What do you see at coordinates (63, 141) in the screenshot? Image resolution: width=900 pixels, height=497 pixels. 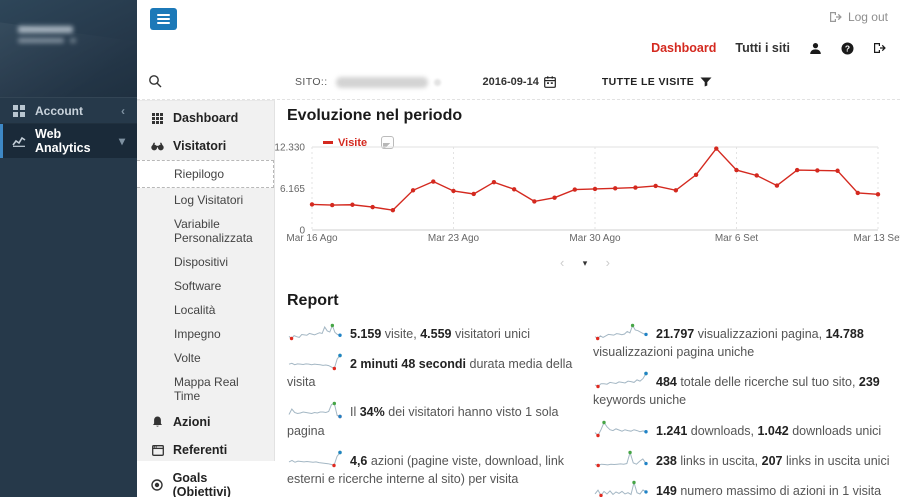 I see `sidebar-item-label: Web Analytics` at bounding box center [63, 141].